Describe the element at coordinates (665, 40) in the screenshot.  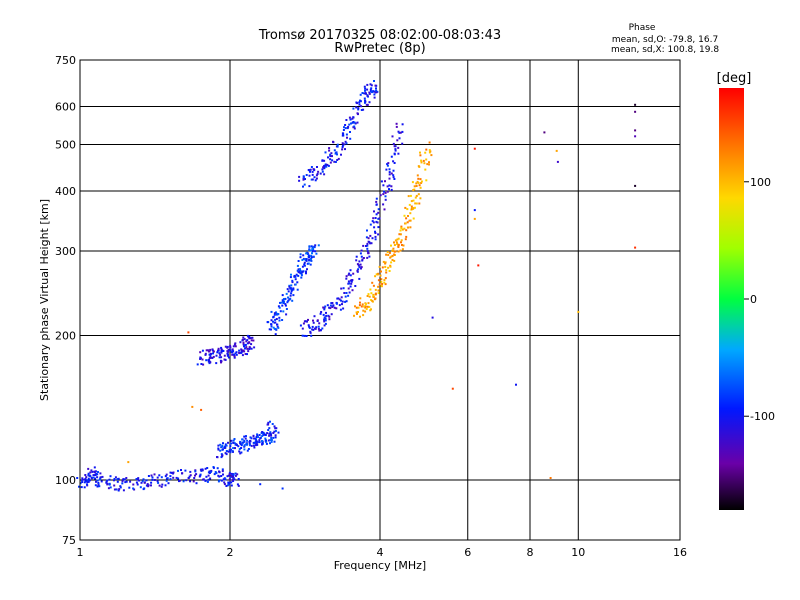
I see `phase-o-stats: mean, sd,O: -79.8, 16.7` at that location.